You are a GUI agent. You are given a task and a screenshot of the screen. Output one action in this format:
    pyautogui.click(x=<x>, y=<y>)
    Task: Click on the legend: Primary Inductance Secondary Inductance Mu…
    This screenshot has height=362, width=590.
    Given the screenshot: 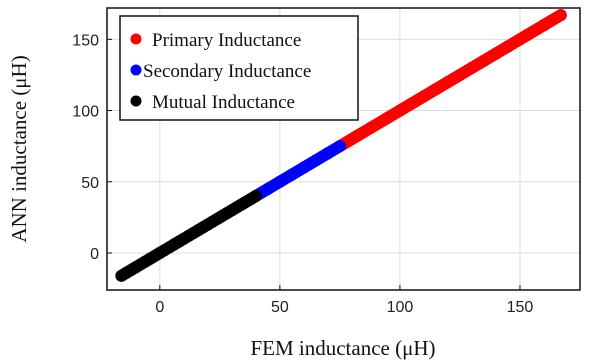 What is the action you would take?
    pyautogui.click(x=239, y=68)
    